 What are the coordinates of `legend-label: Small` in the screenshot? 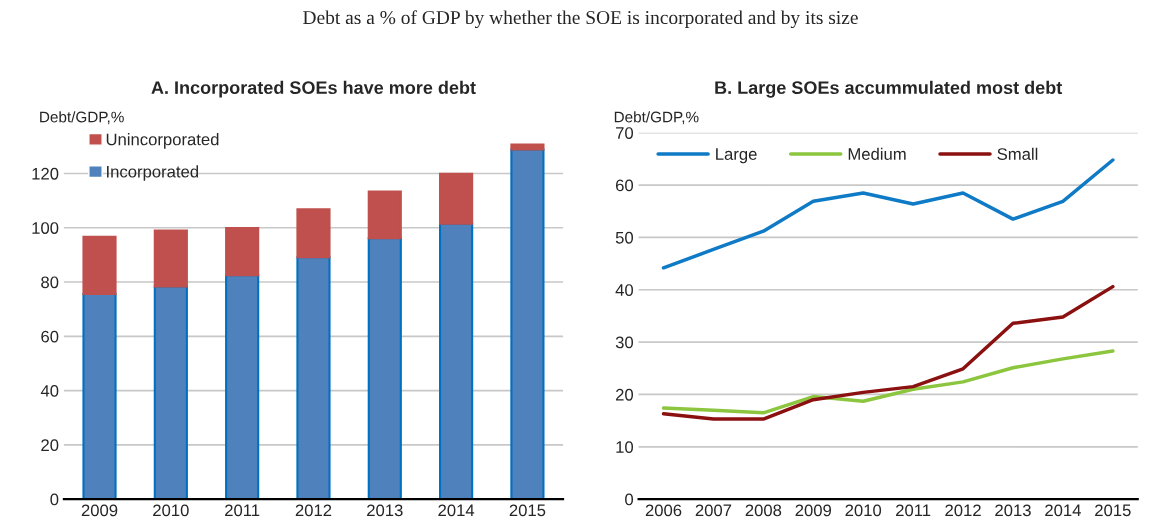 It's located at (1017, 153).